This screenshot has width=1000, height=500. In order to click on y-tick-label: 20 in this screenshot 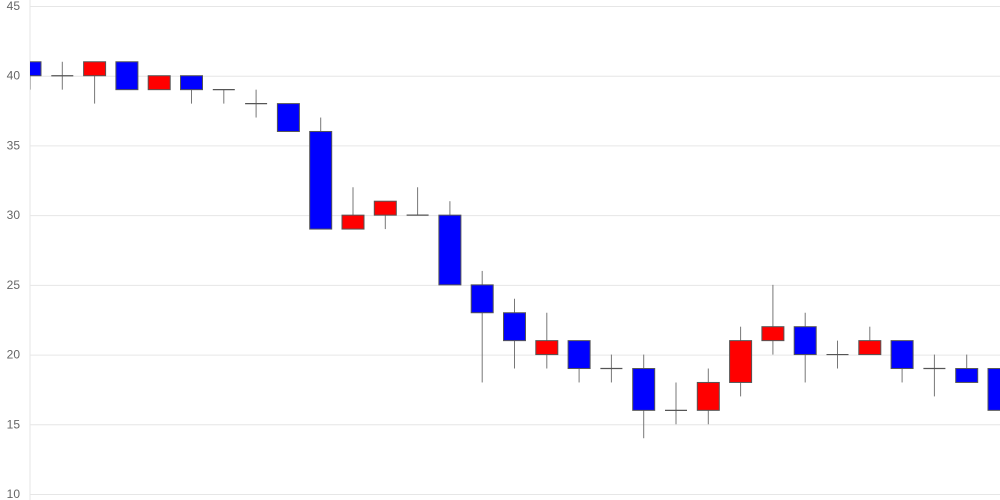, I will do `click(14, 355)`.